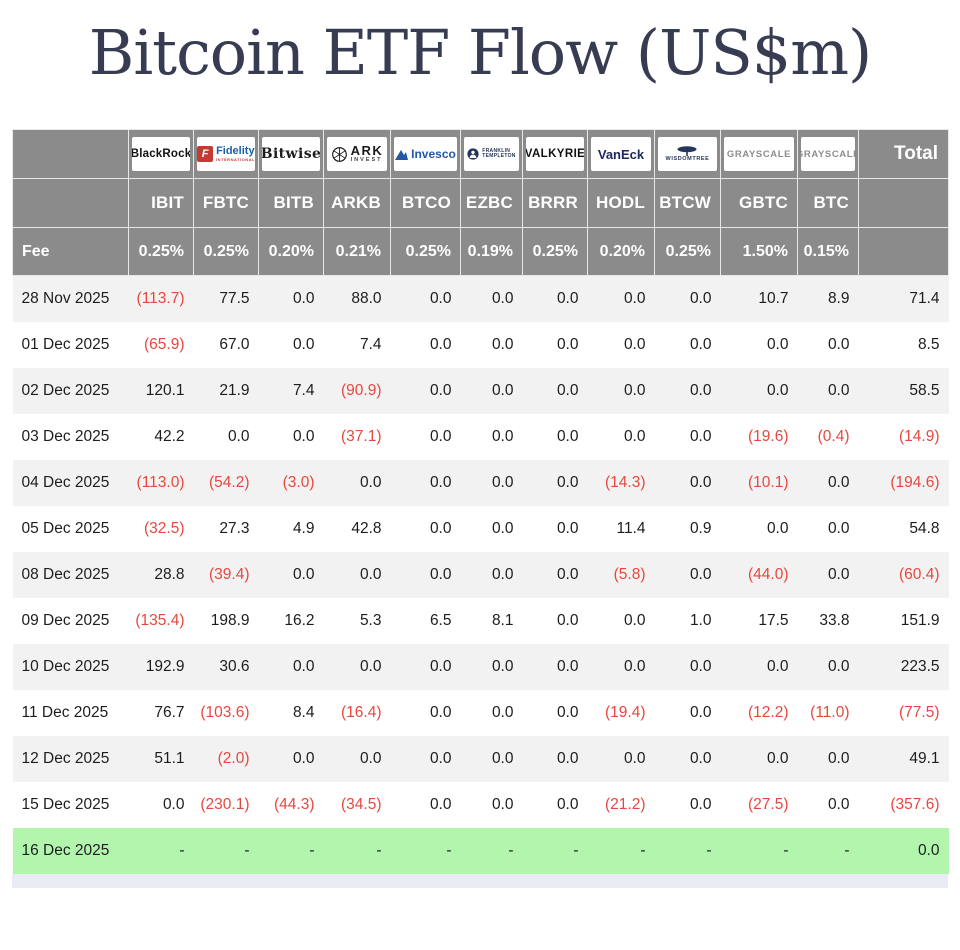 The width and height of the screenshot is (960, 950). Describe the element at coordinates (169, 436) in the screenshot. I see `value-cell-ibit: 42.2` at that location.